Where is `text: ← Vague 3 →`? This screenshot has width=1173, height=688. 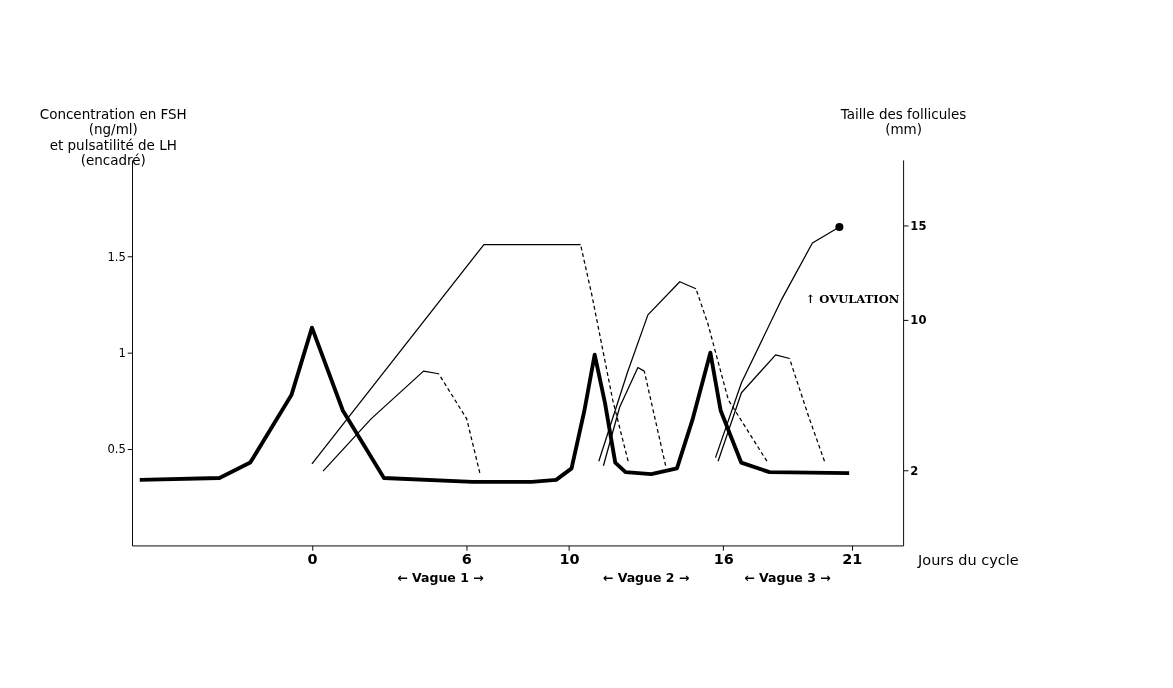
text: ← Vague 3 → is located at coordinates (787, 578).